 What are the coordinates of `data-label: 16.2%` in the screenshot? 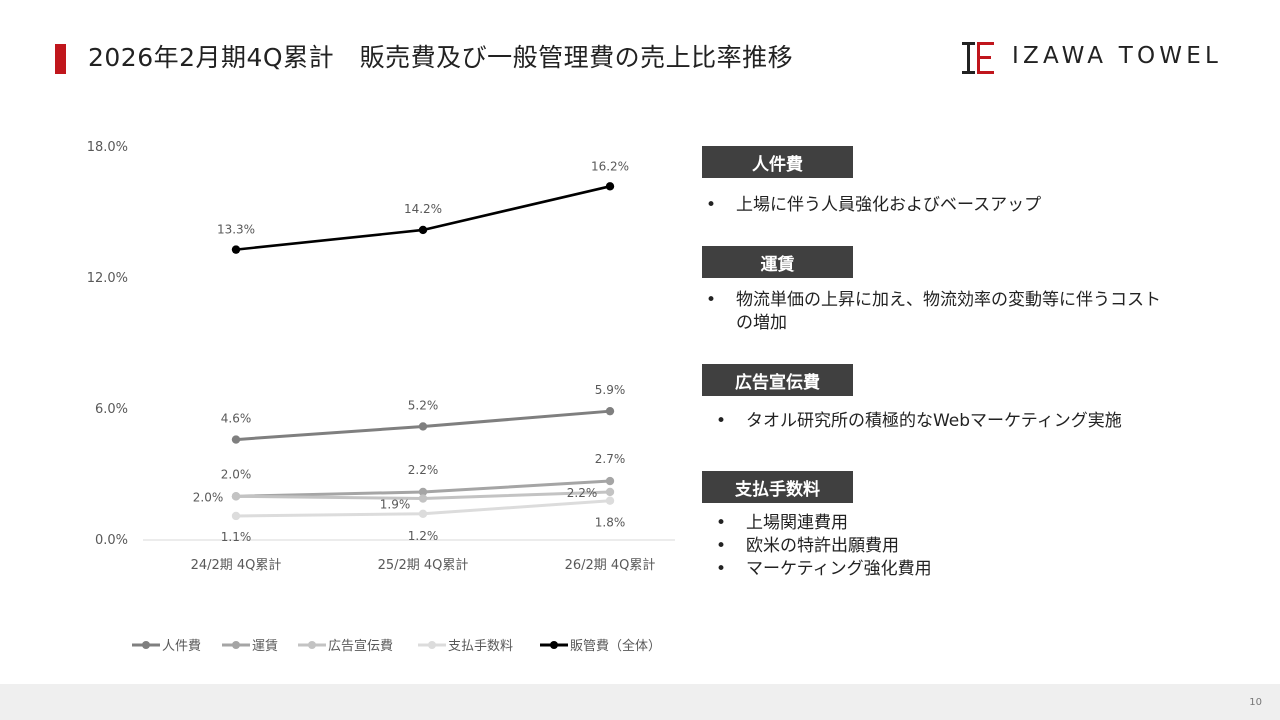 It's located at (610, 166).